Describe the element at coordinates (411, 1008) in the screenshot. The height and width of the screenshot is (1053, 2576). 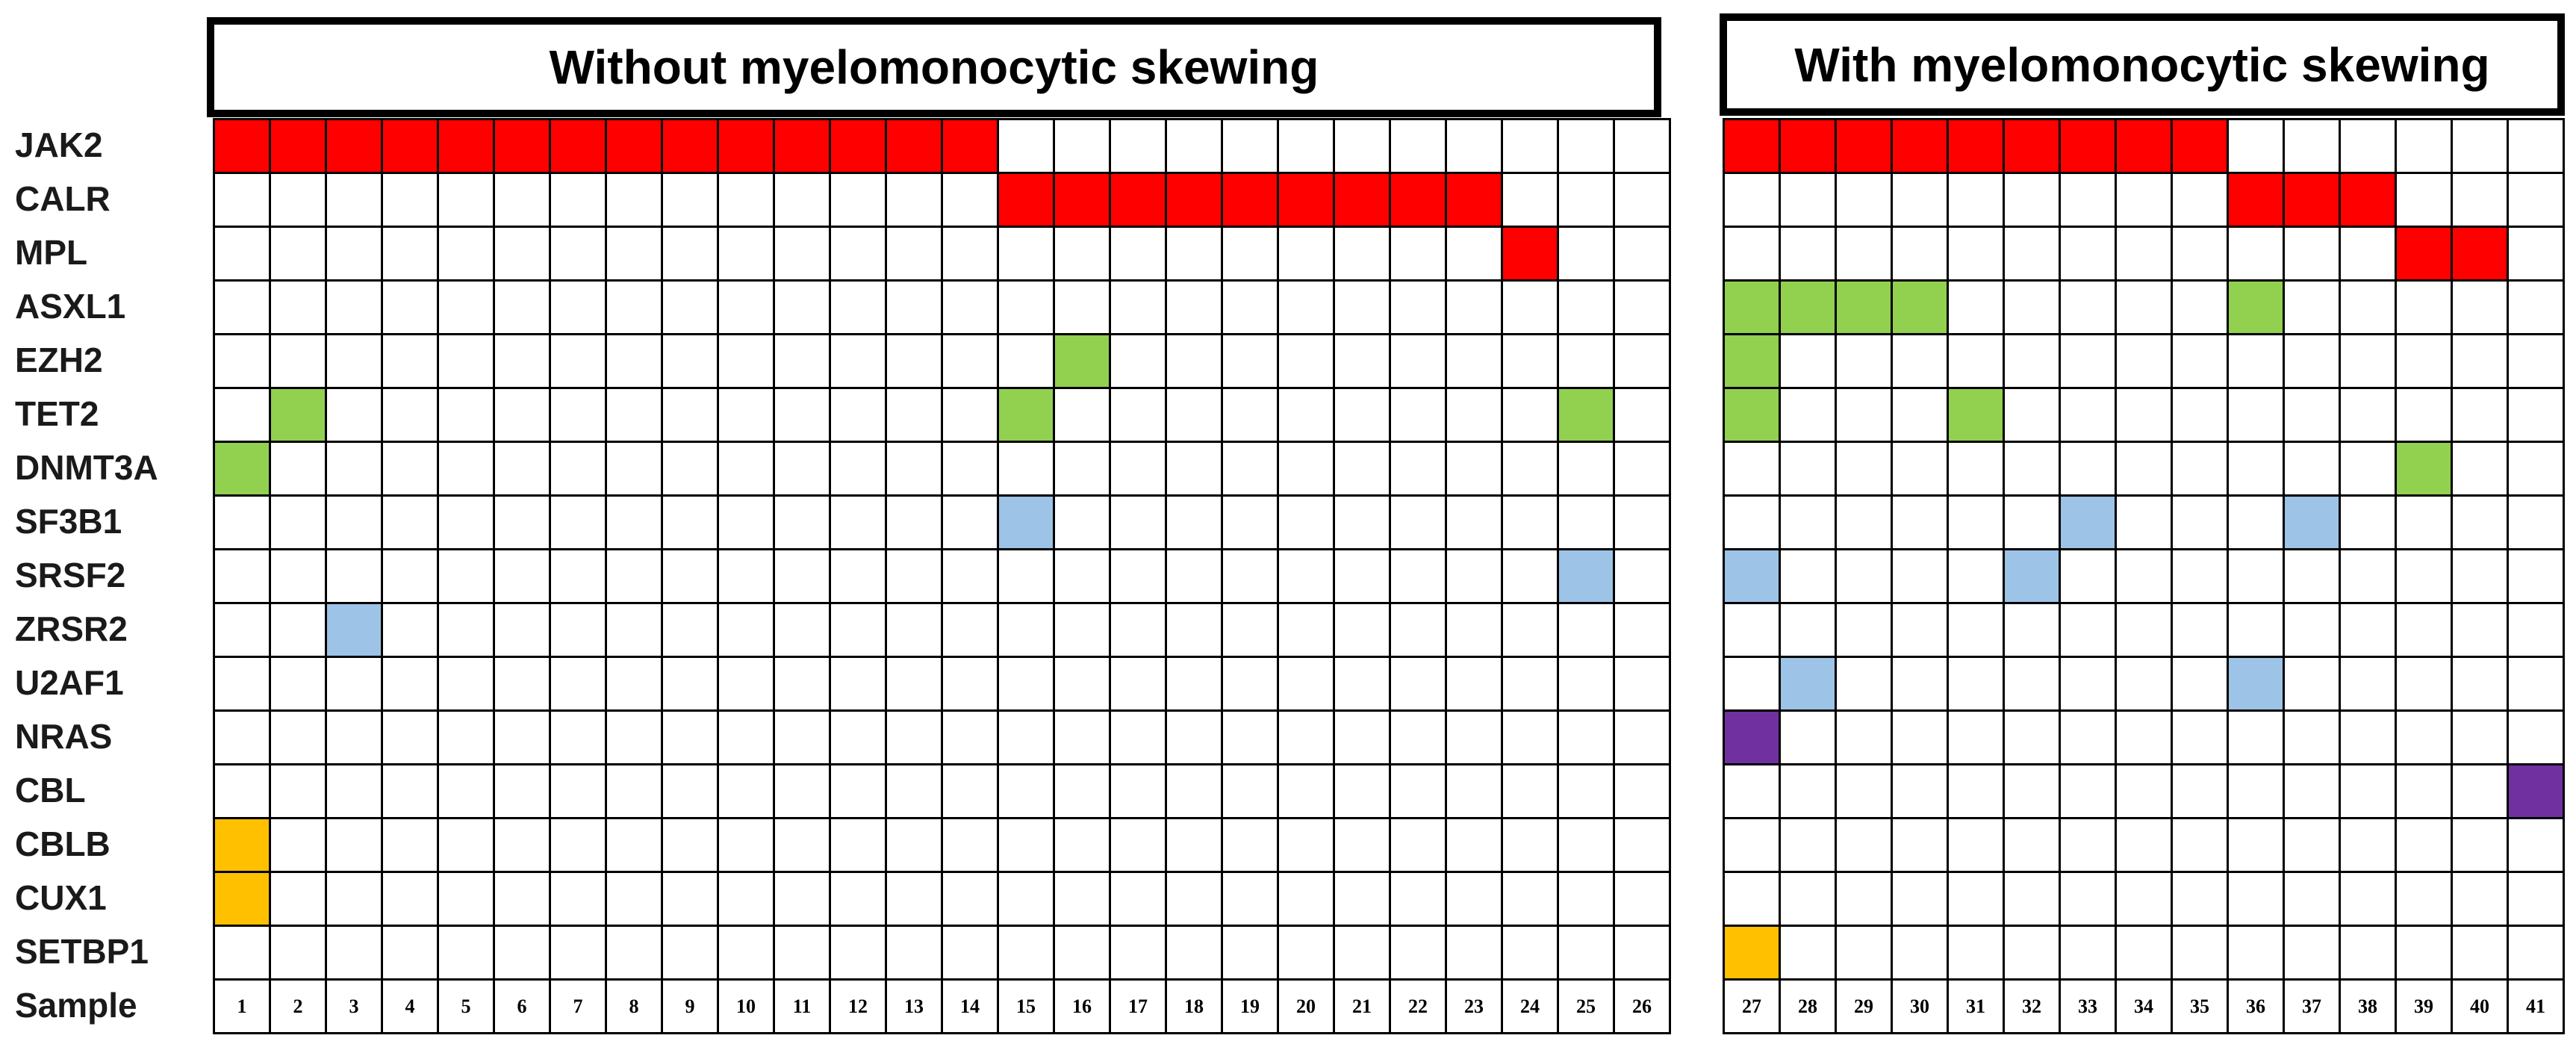
I see `sample-number-4: 4` at that location.